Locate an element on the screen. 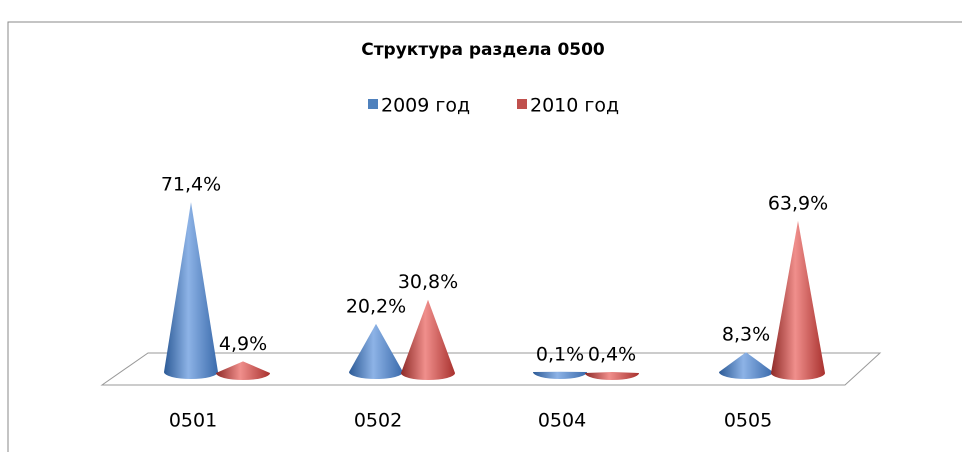 The width and height of the screenshot is (963, 452). data-label: 63,9% is located at coordinates (798, 203).